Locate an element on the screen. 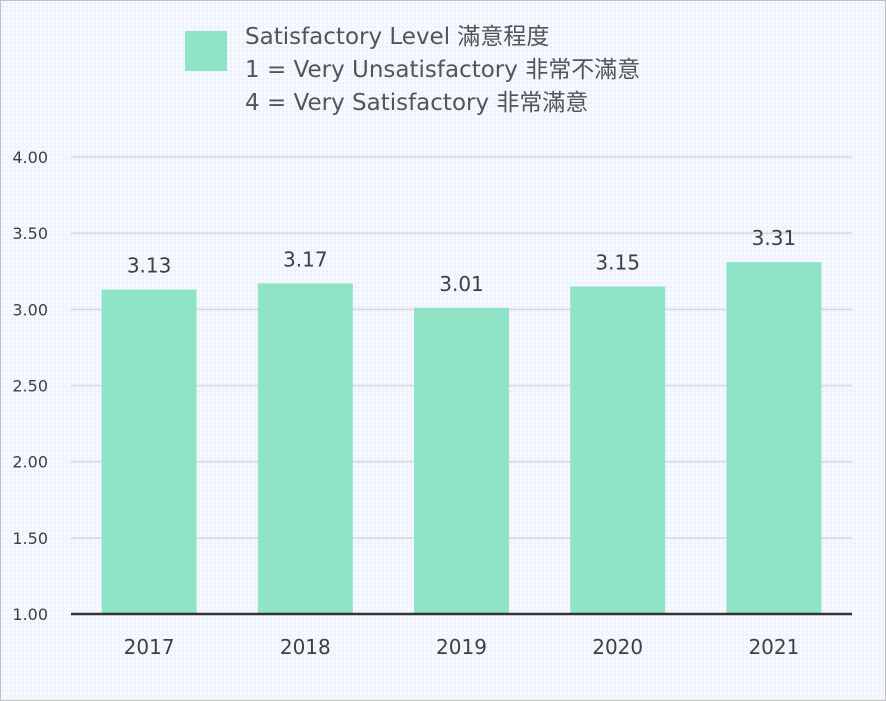  x-tick-label-2021: 2021 is located at coordinates (773, 647).